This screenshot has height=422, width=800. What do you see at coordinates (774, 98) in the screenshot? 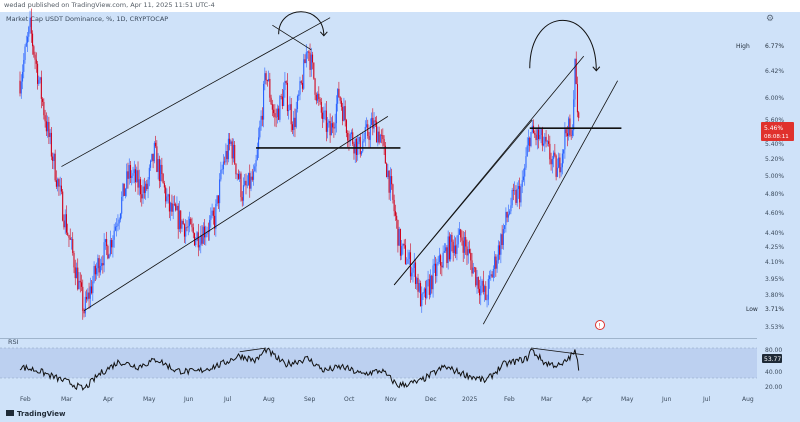
I see `price-tick: 6.00%` at bounding box center [774, 98].